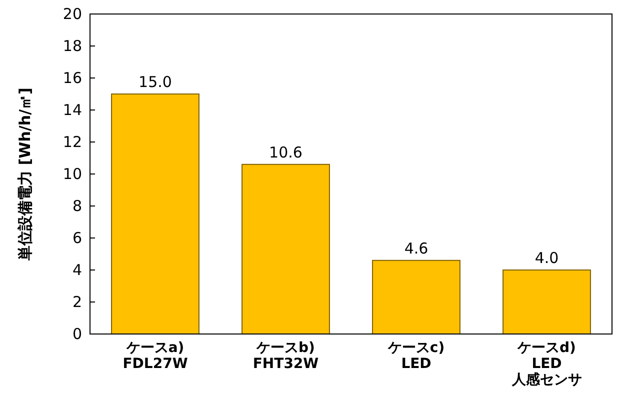 This screenshot has width=617, height=405. Describe the element at coordinates (546, 364) in the screenshot. I see `x-tick-label: ケースd) LED 人感センサ` at that location.